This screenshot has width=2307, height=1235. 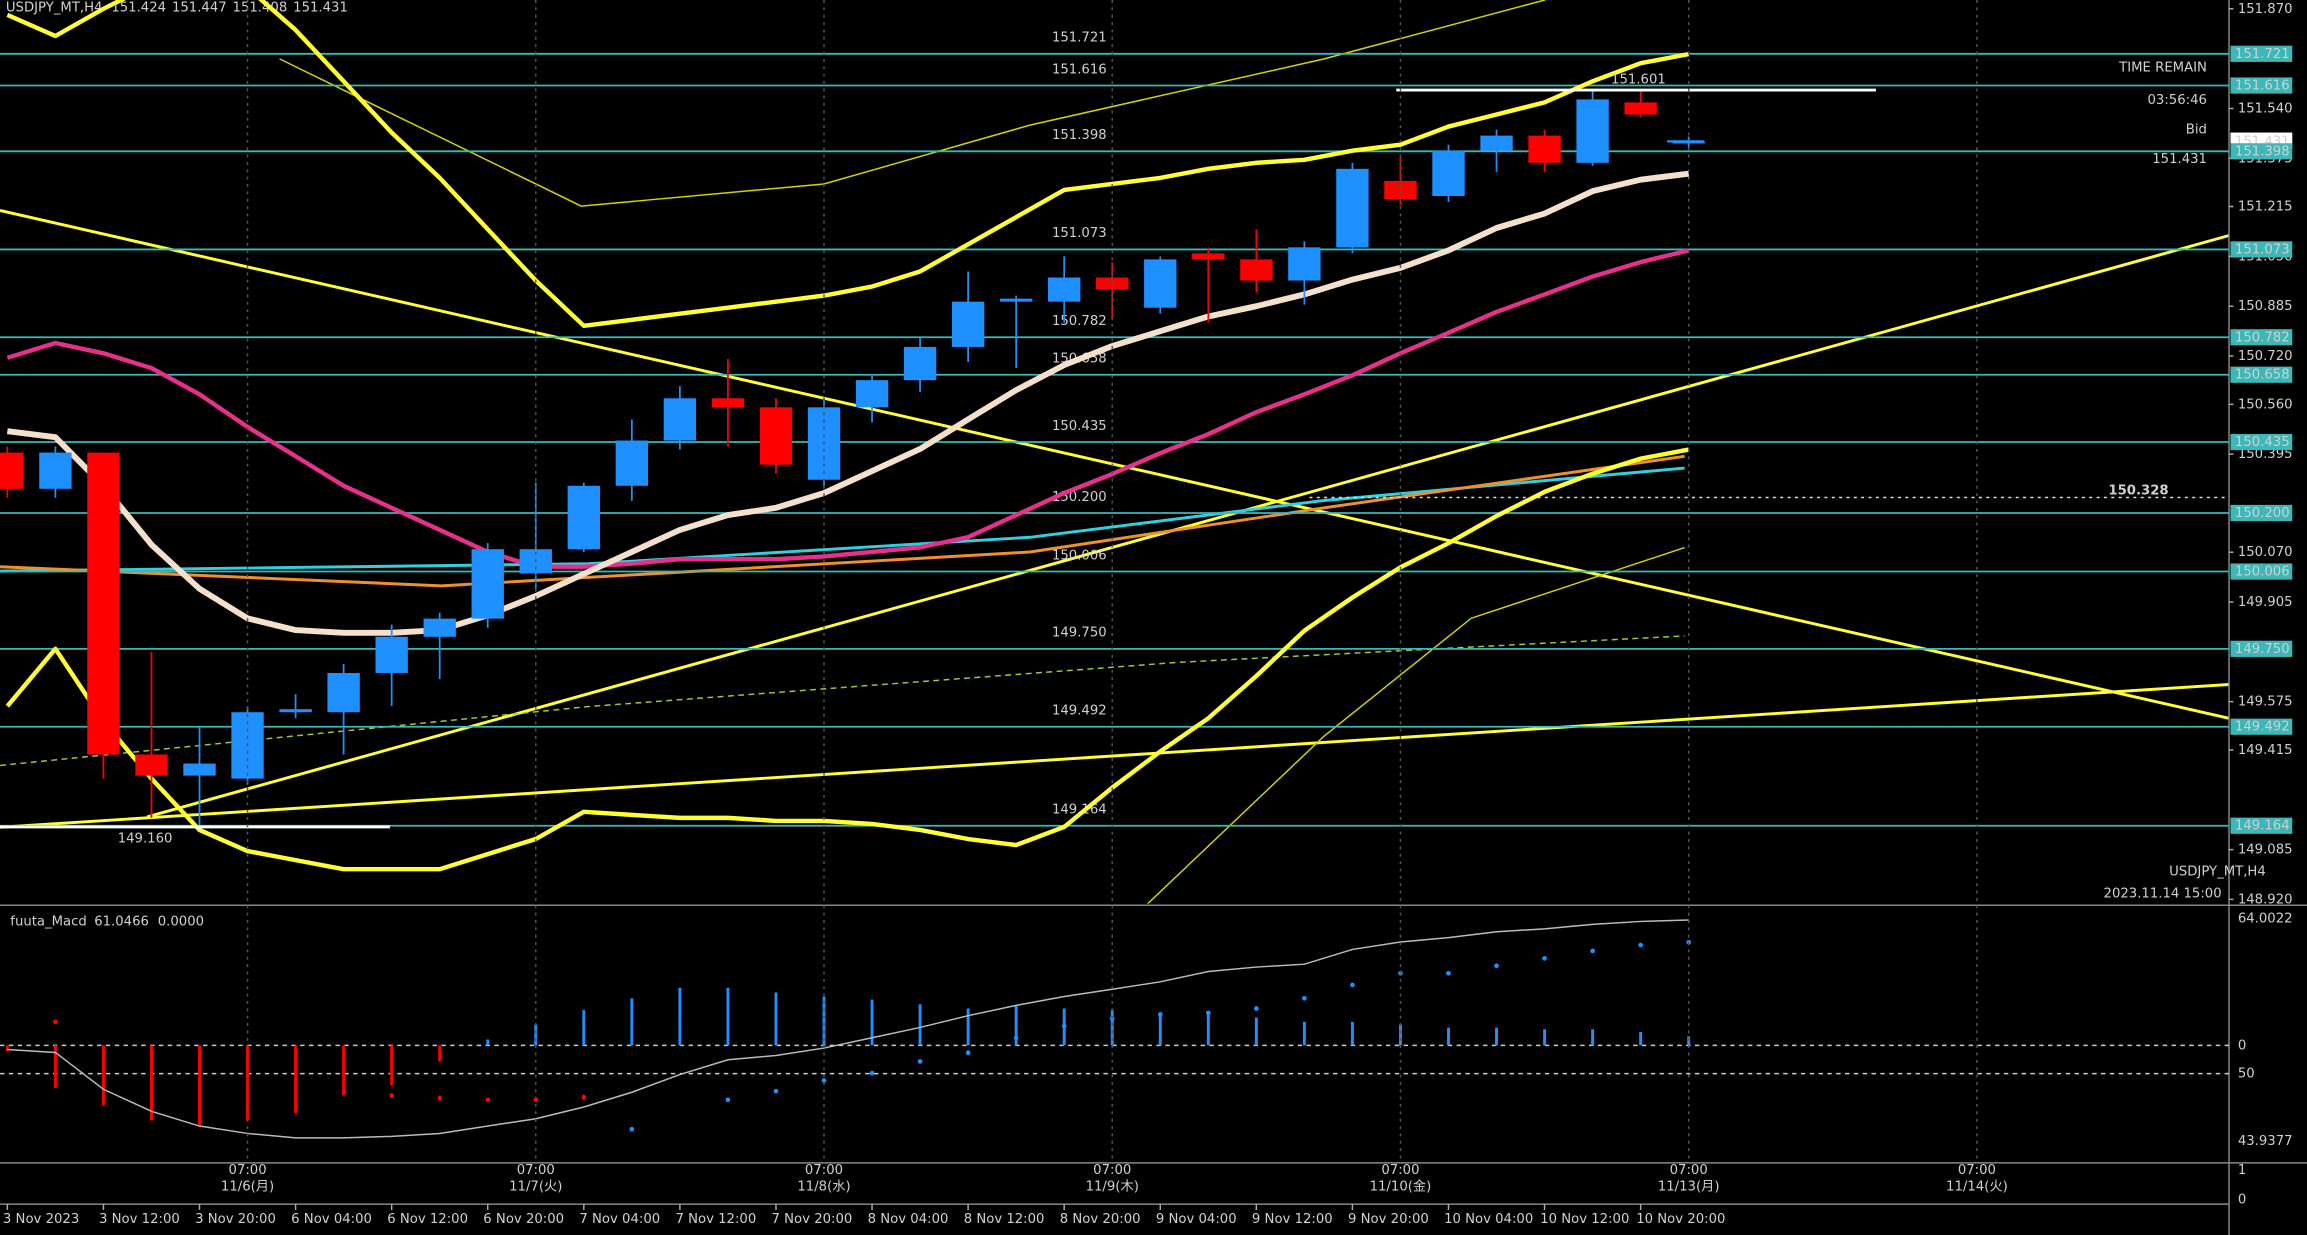 I want to click on macd-value: 61.0466, so click(x=121, y=921).